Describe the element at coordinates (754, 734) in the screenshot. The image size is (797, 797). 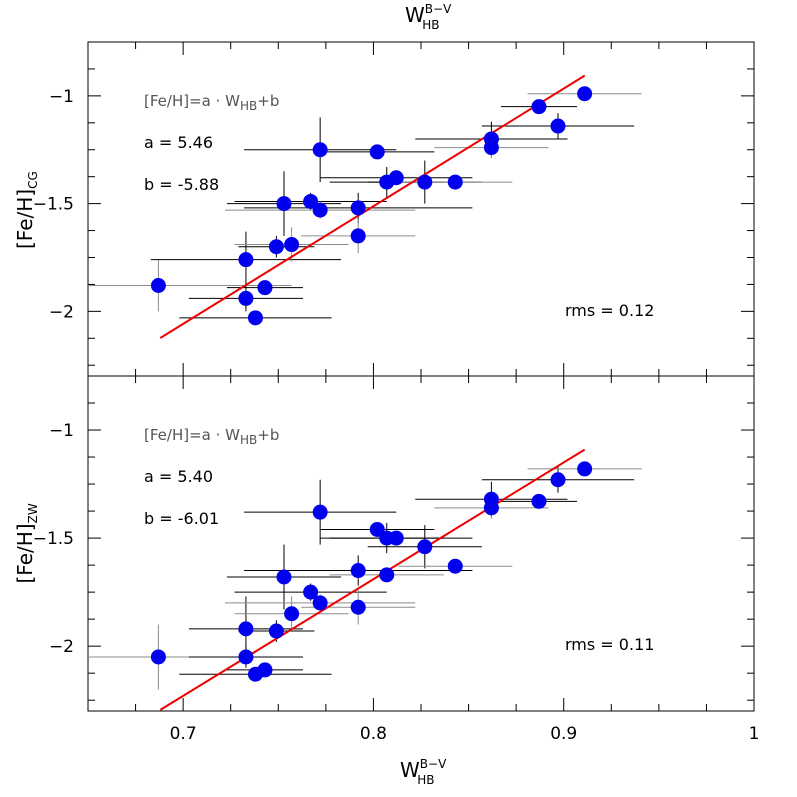
I see `x-tick-label: 1` at that location.